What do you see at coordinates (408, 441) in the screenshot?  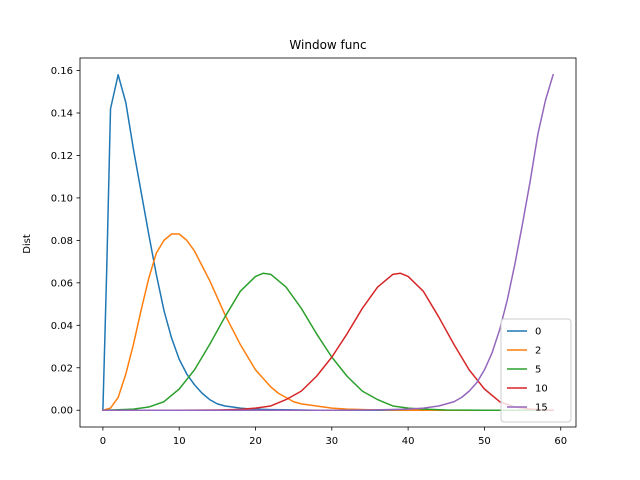 I see `x-tick-label: 40` at bounding box center [408, 441].